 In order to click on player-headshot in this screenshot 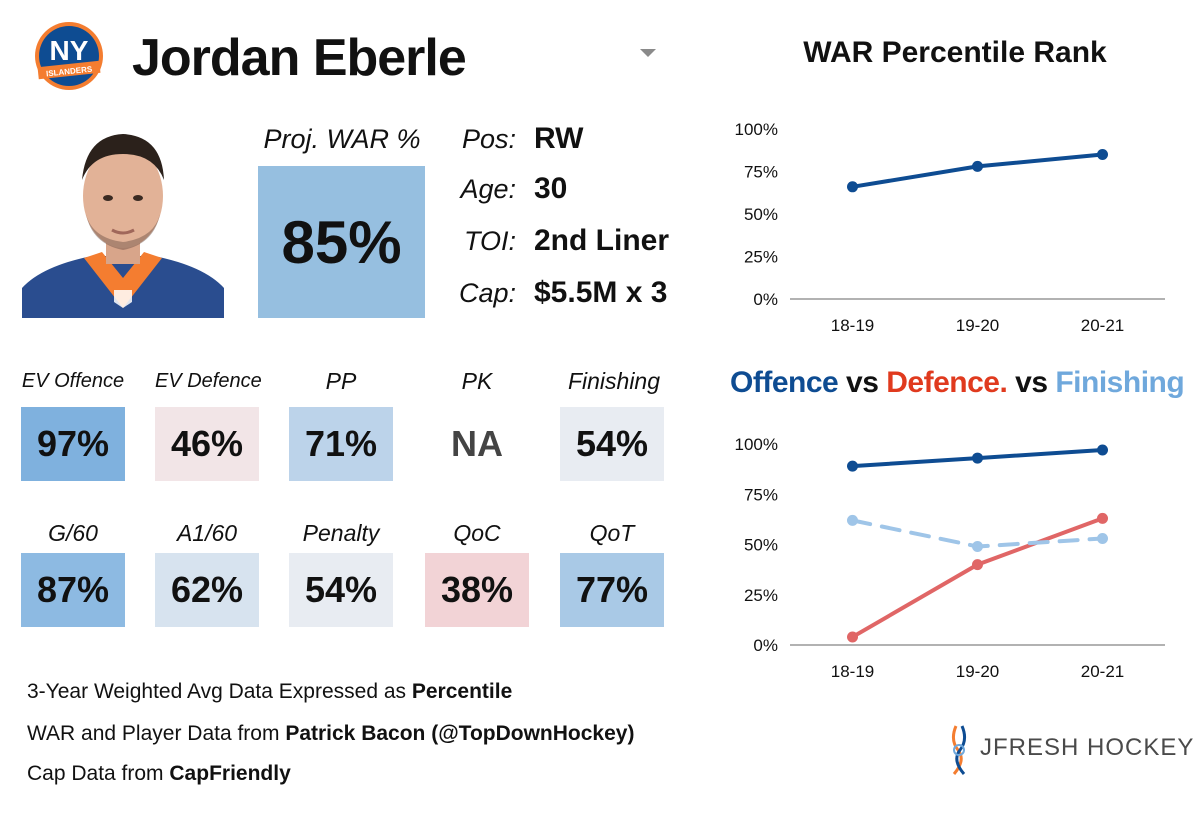, I will do `click(123, 218)`.